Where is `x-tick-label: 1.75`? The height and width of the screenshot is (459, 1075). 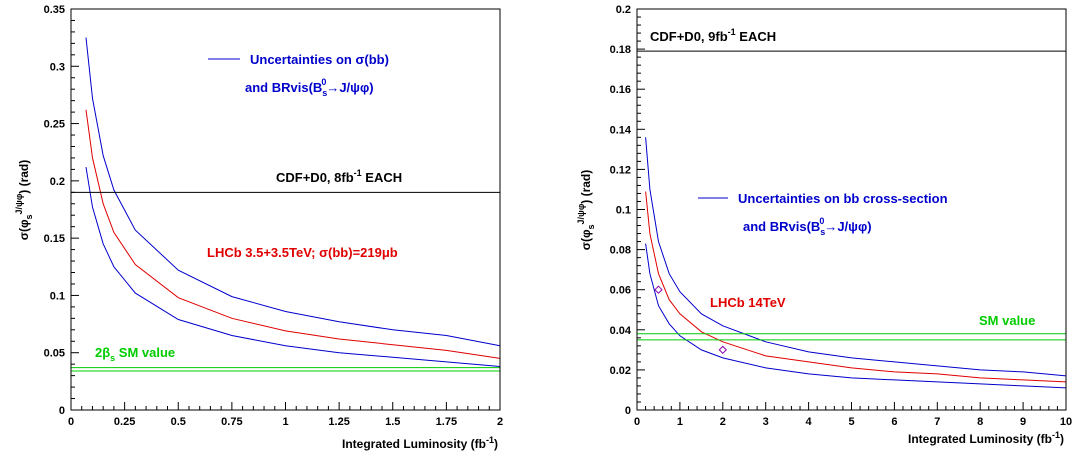
x-tick-label: 1.75 is located at coordinates (446, 422).